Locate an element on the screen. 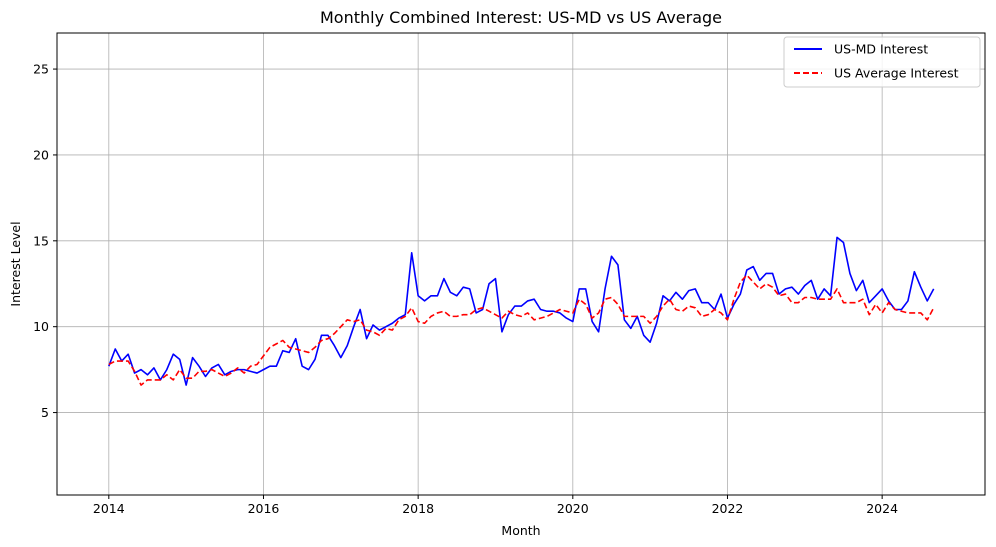  x-tick-label: 2016 is located at coordinates (264, 508).